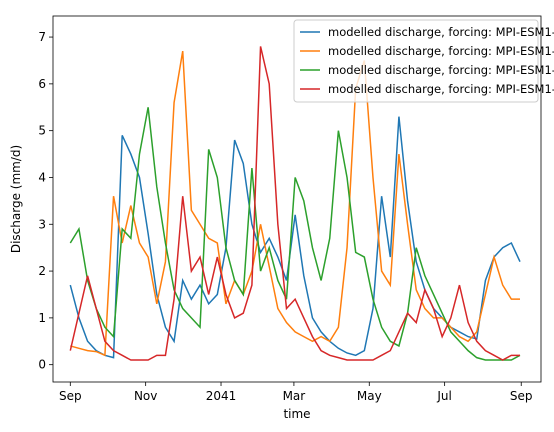 This screenshot has height=432, width=554. I want to click on x-tick-label: Jul, so click(443, 396).